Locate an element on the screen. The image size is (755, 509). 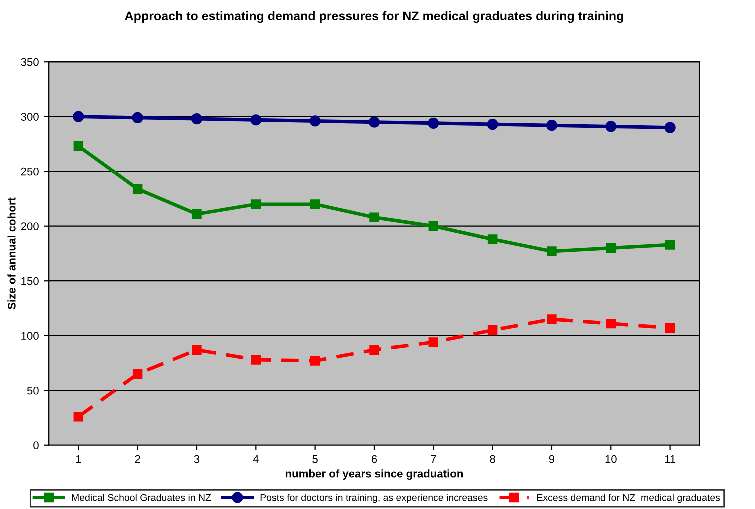
x-tick-label: 2 is located at coordinates (137, 459).